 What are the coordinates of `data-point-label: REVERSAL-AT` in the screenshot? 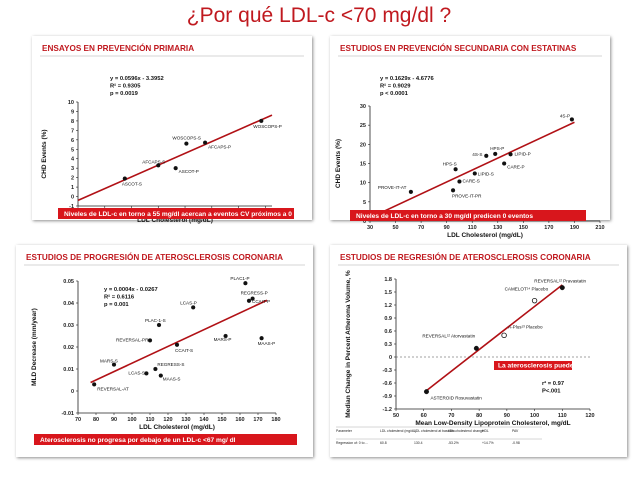 It's located at (113, 388).